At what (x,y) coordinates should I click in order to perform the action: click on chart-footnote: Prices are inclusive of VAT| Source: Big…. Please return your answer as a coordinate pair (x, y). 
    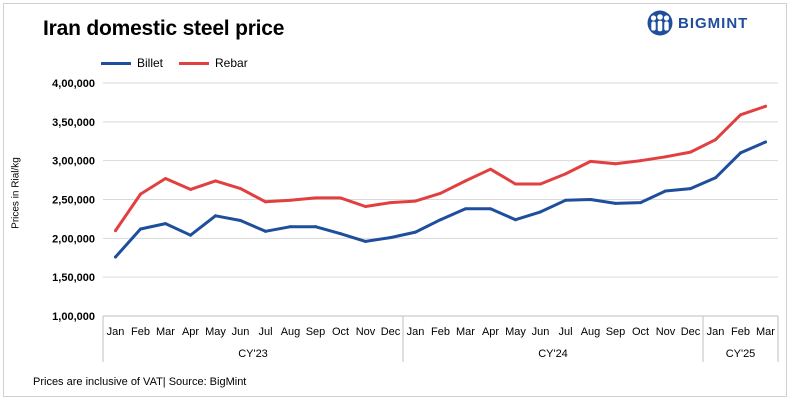
    Looking at the image, I should click on (140, 382).